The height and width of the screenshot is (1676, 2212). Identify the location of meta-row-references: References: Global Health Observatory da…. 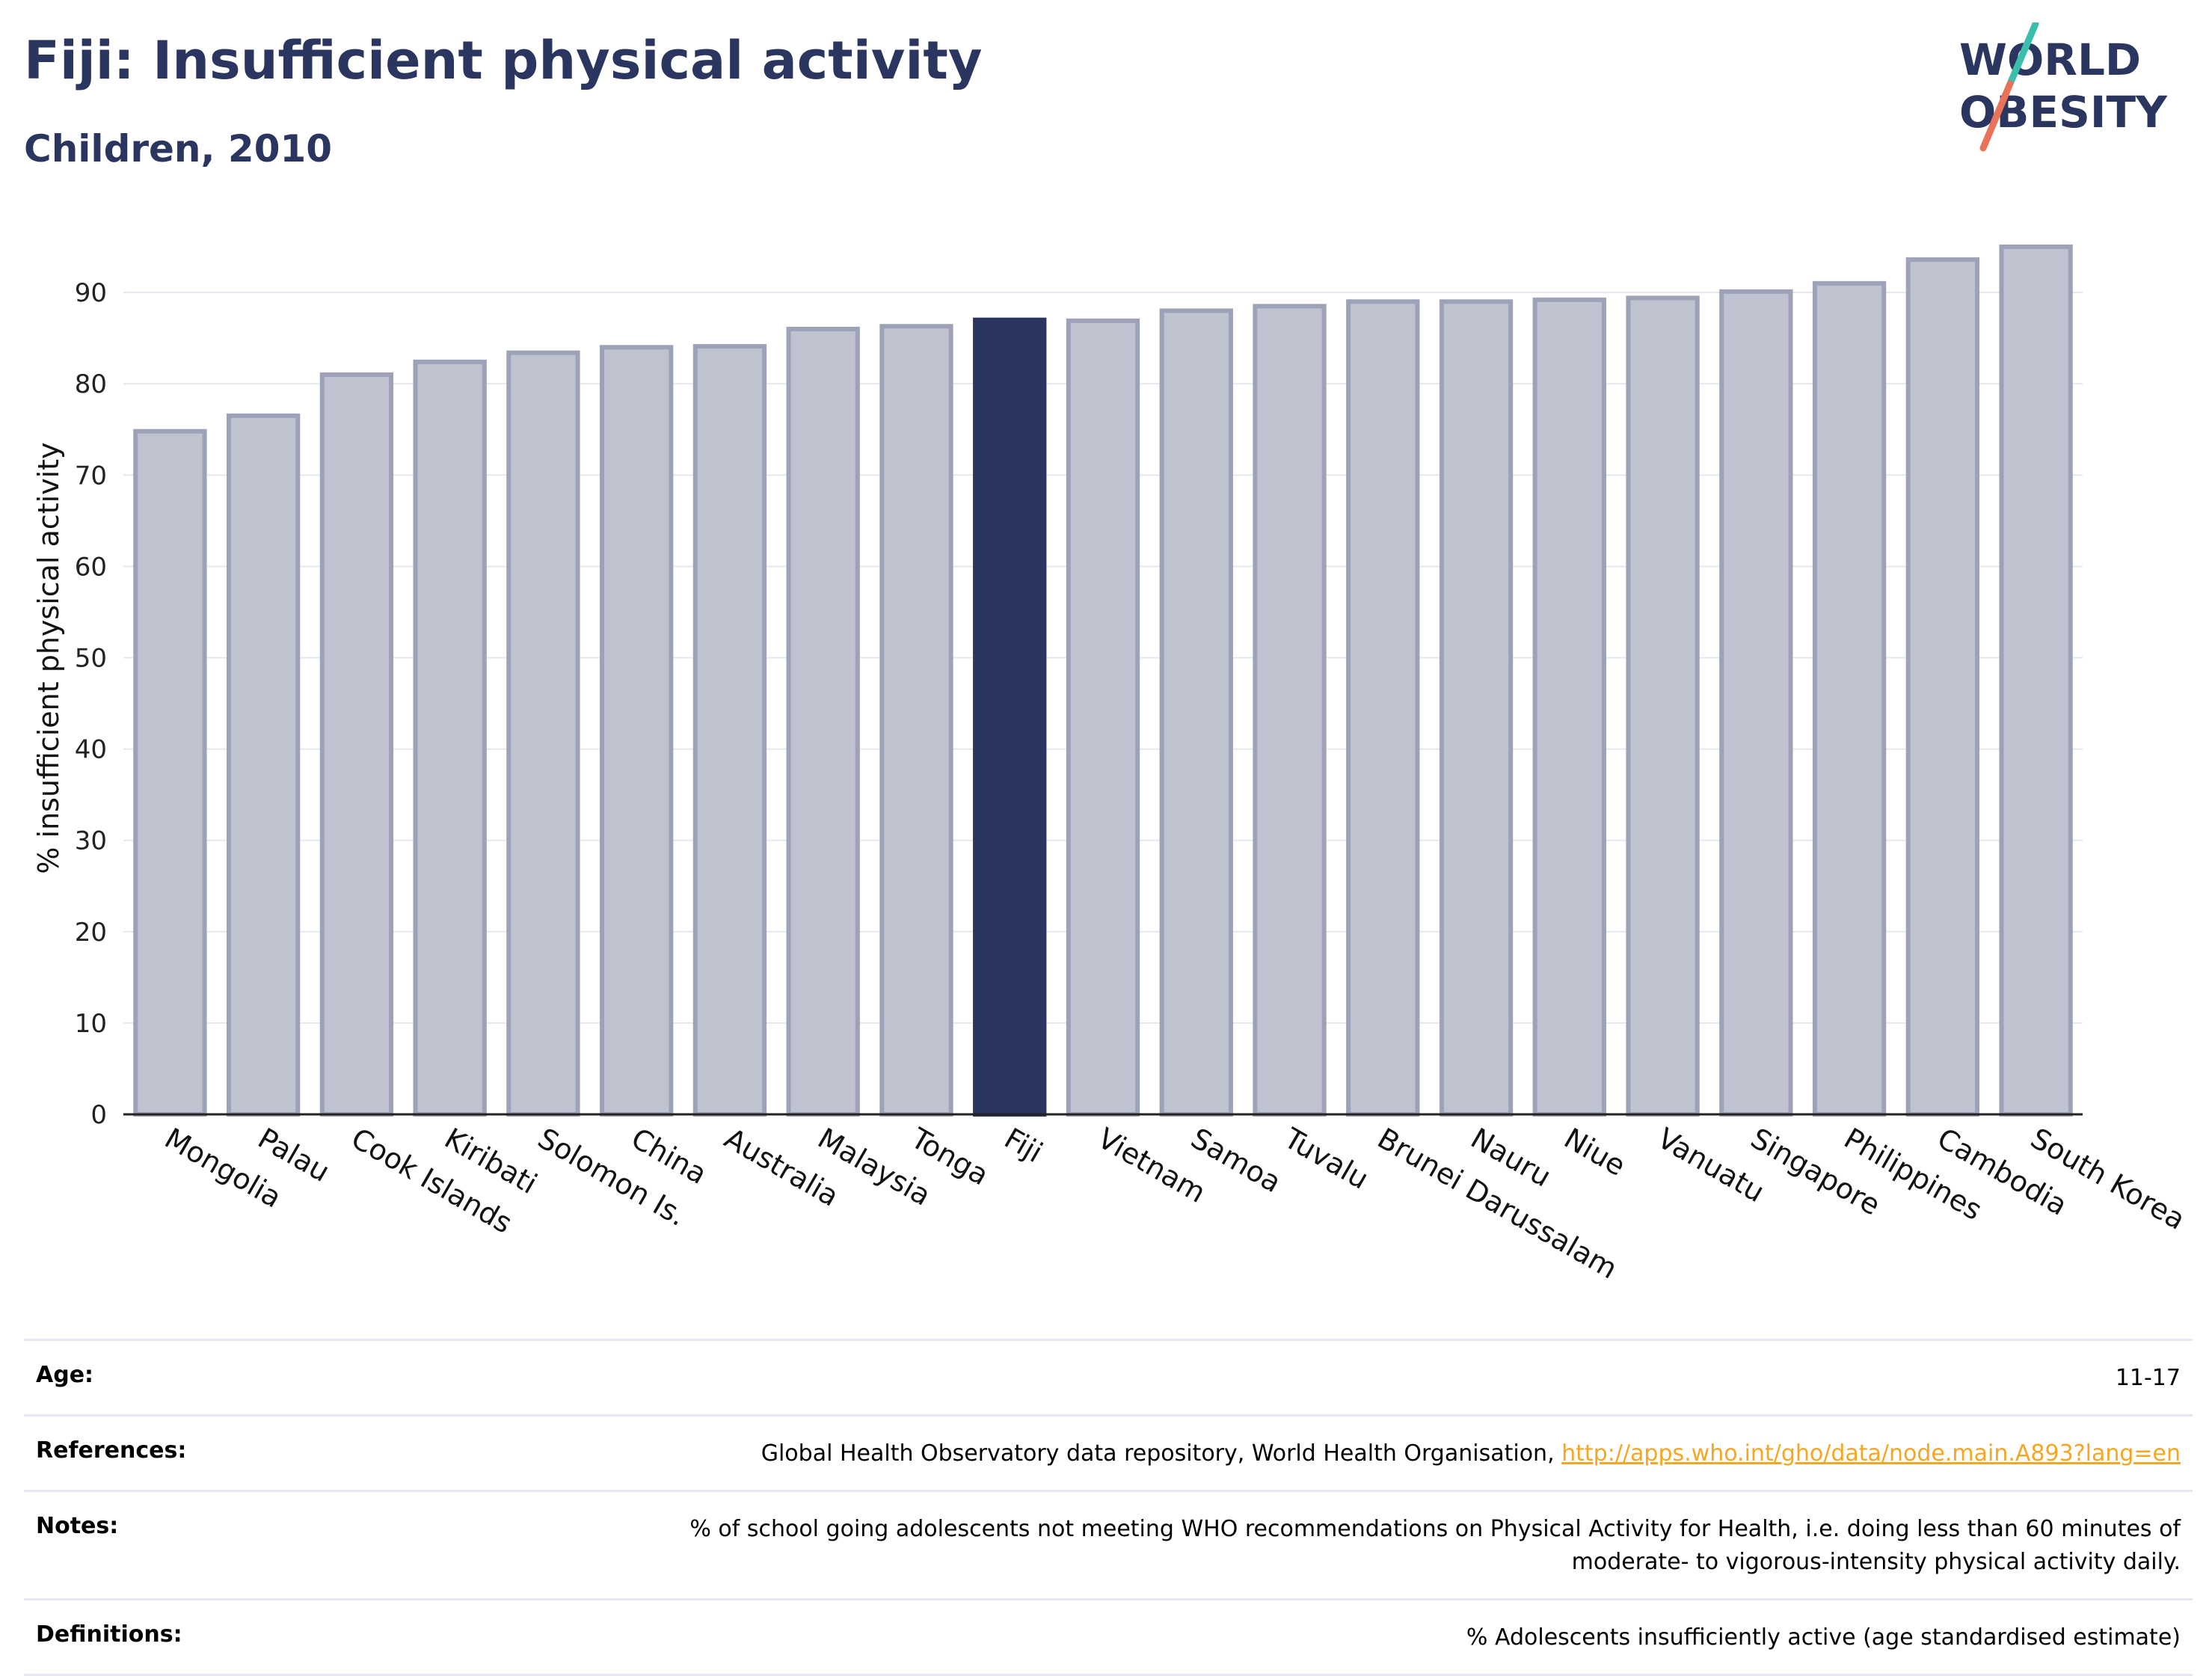
(1108, 1452).